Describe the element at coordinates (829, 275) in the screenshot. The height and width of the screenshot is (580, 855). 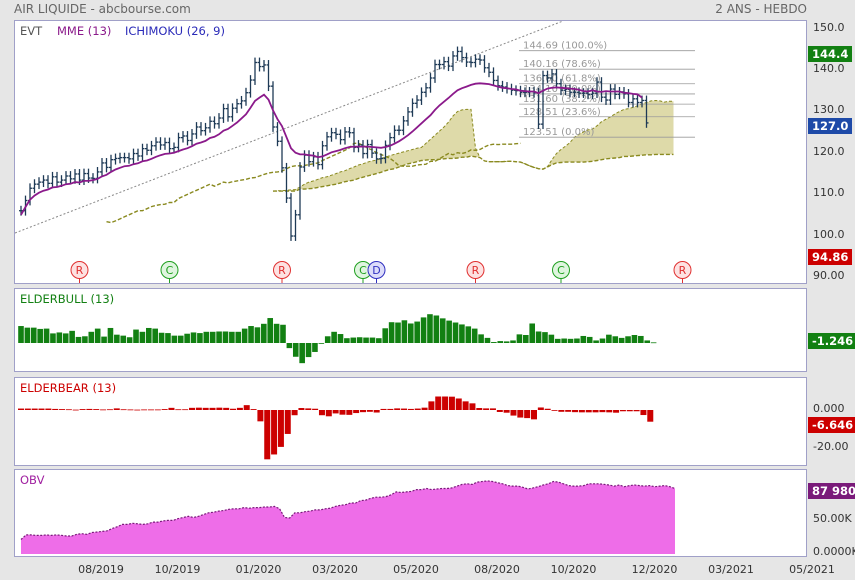
I see `price-y-tick: 90.00` at that location.